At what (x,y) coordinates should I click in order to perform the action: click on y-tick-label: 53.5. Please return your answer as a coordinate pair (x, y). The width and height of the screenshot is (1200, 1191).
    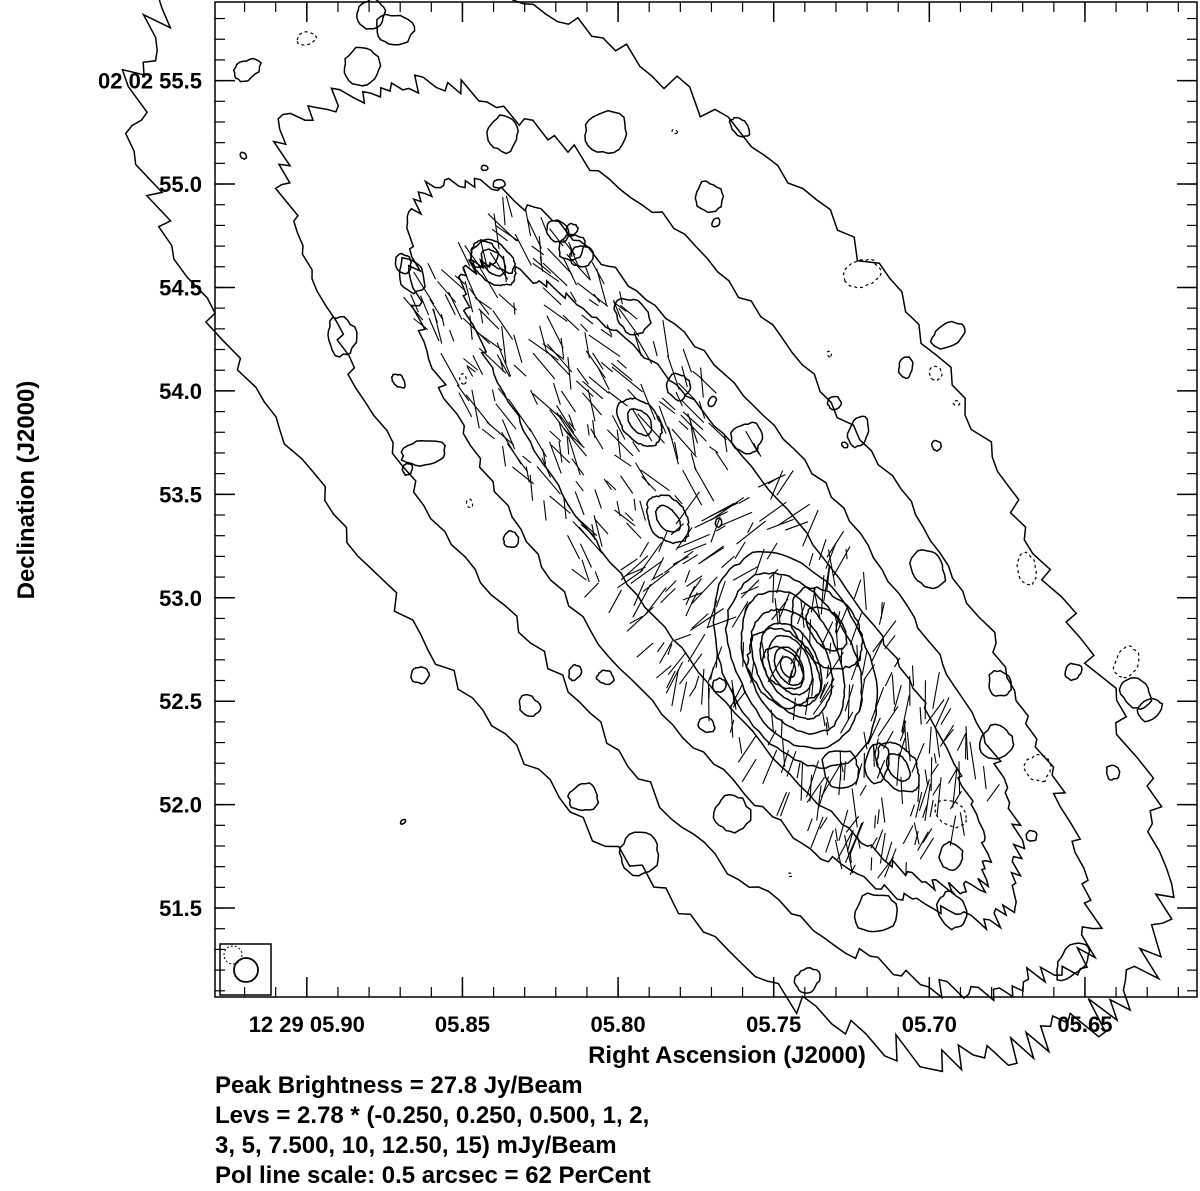
    Looking at the image, I should click on (180, 494).